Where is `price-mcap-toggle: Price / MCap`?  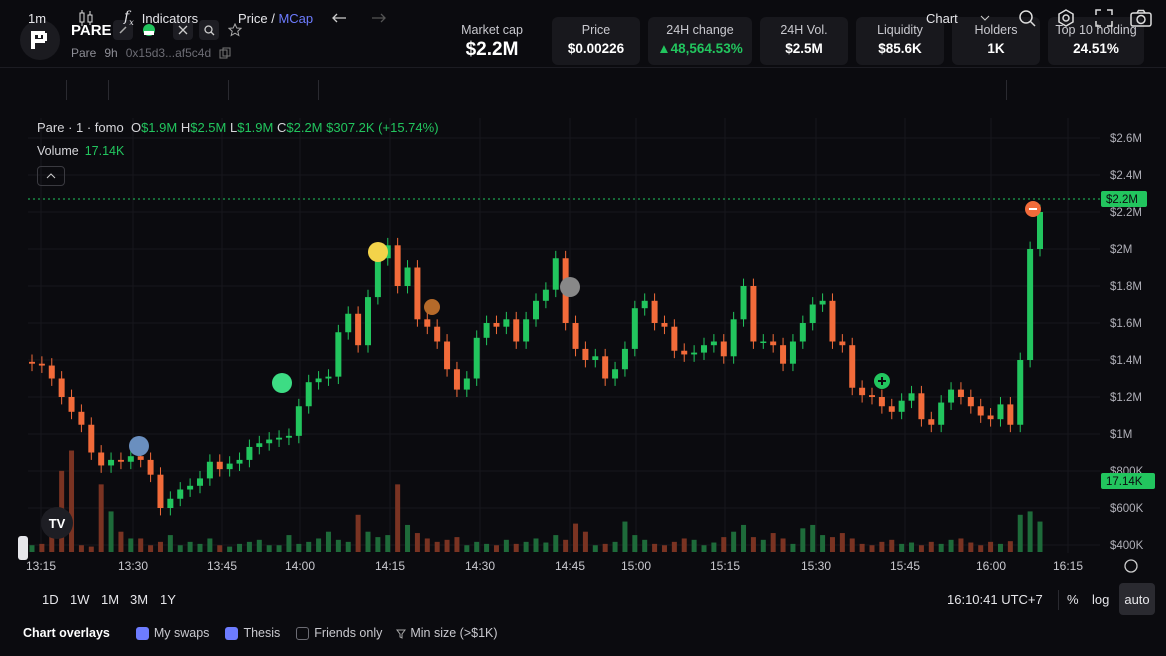
price-mcap-toggle: Price / MCap is located at coordinates (276, 18).